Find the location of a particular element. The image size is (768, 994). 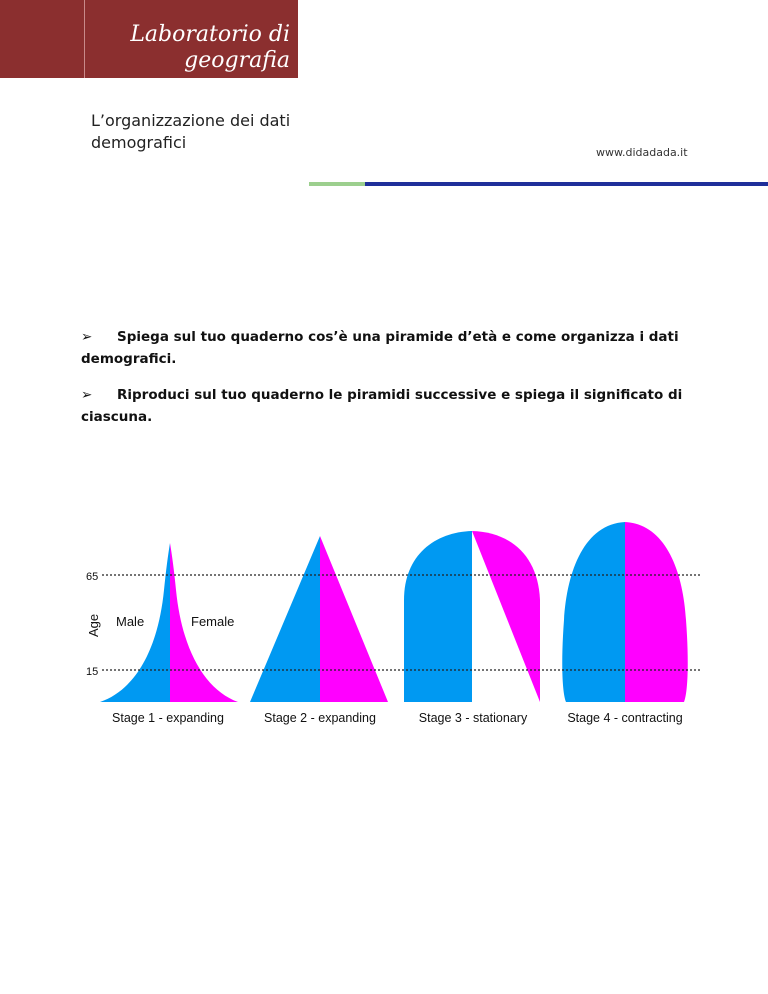

header-rule-accent is located at coordinates (337, 184).